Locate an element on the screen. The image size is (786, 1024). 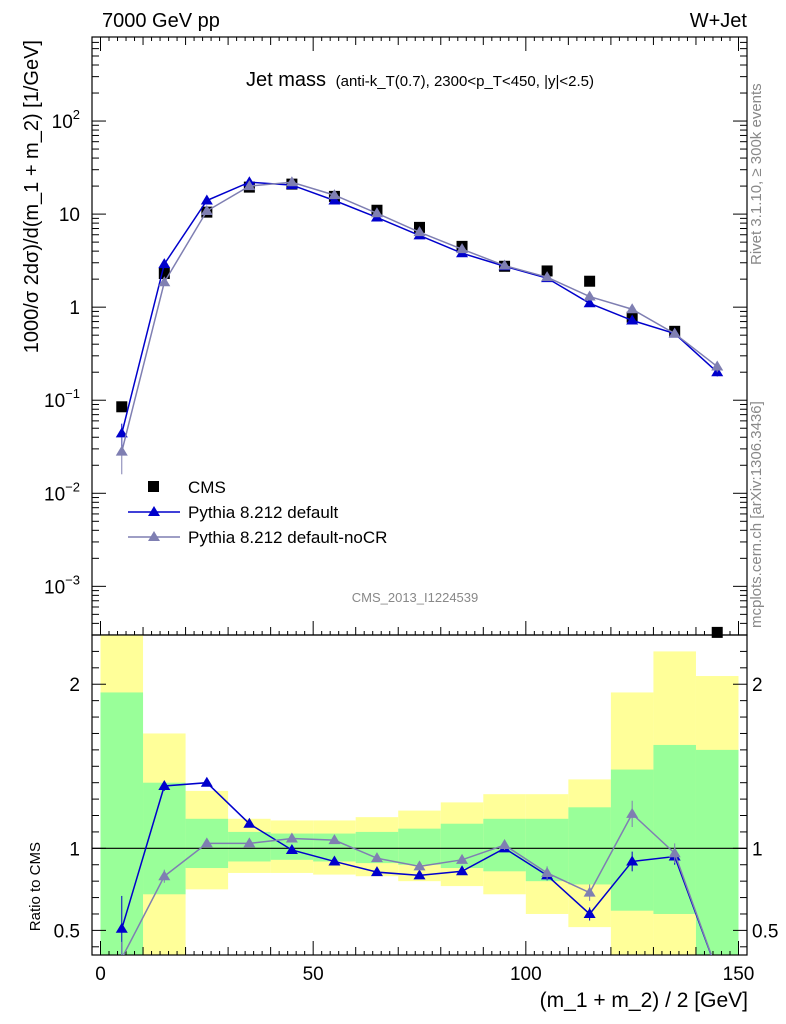
x-tick-label: 0 is located at coordinates (100, 974).